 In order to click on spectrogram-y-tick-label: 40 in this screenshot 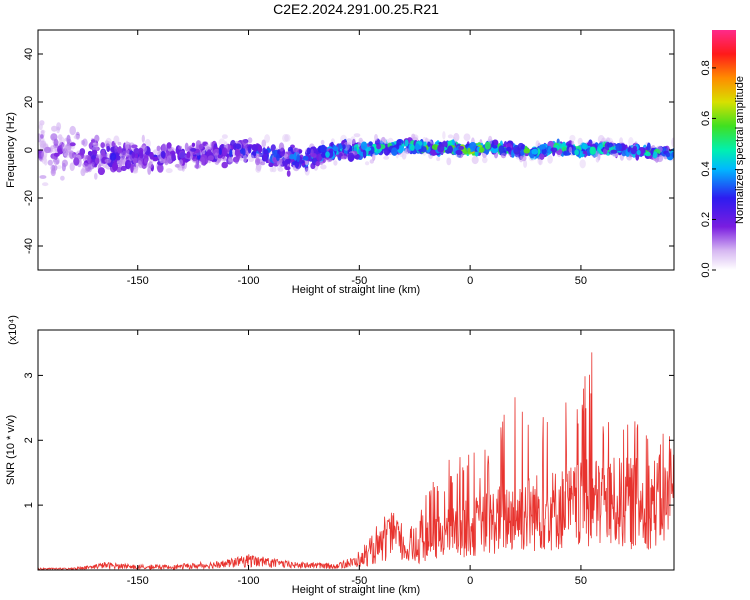, I will do `click(29, 54)`.